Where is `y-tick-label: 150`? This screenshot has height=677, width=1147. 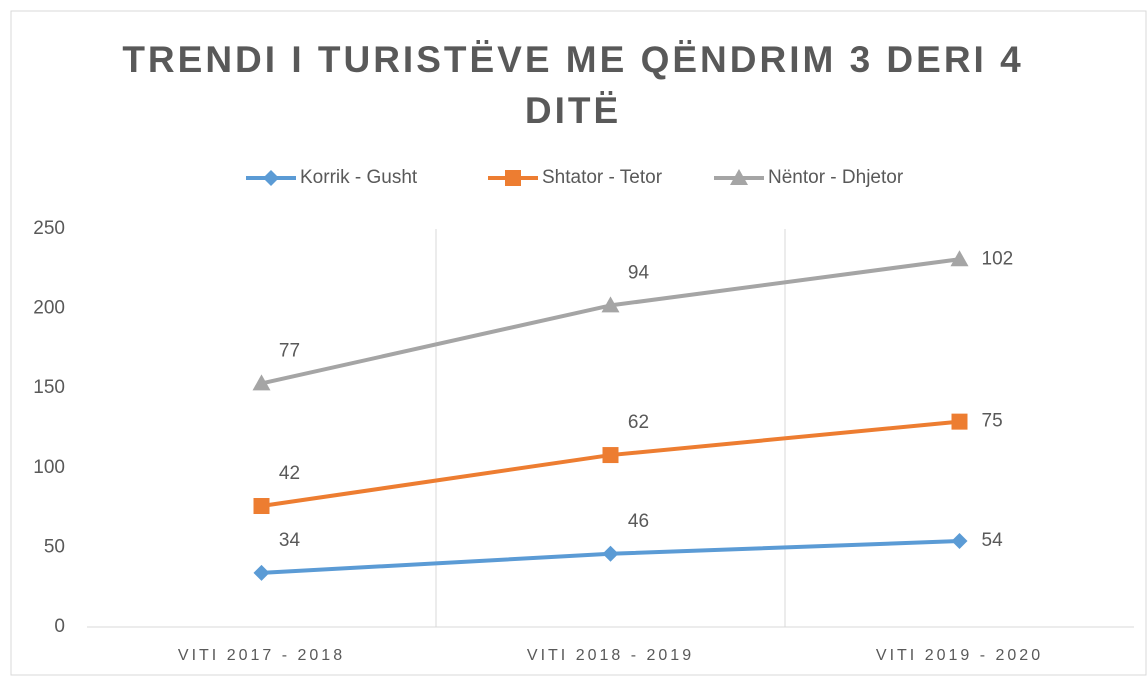
y-tick-label: 150 is located at coordinates (49, 387).